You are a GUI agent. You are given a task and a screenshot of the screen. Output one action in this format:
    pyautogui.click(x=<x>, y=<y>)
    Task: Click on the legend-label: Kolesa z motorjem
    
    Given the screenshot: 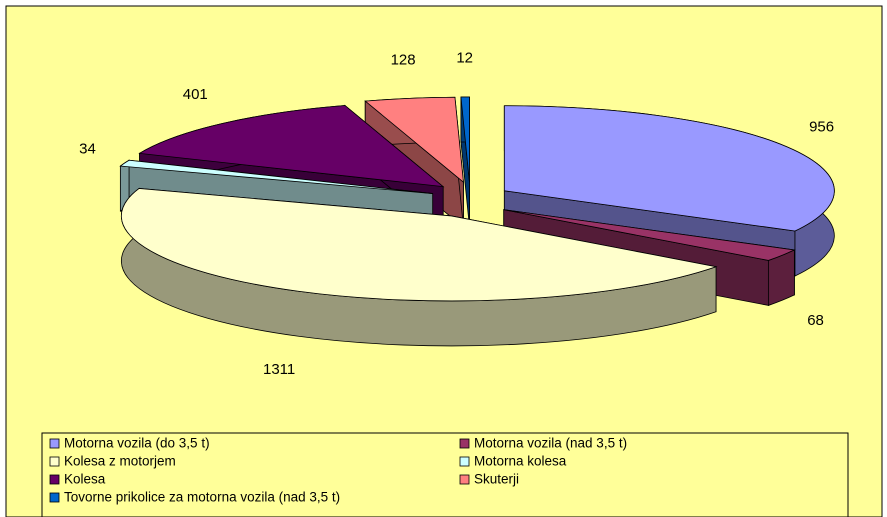 What is the action you would take?
    pyautogui.click(x=120, y=461)
    